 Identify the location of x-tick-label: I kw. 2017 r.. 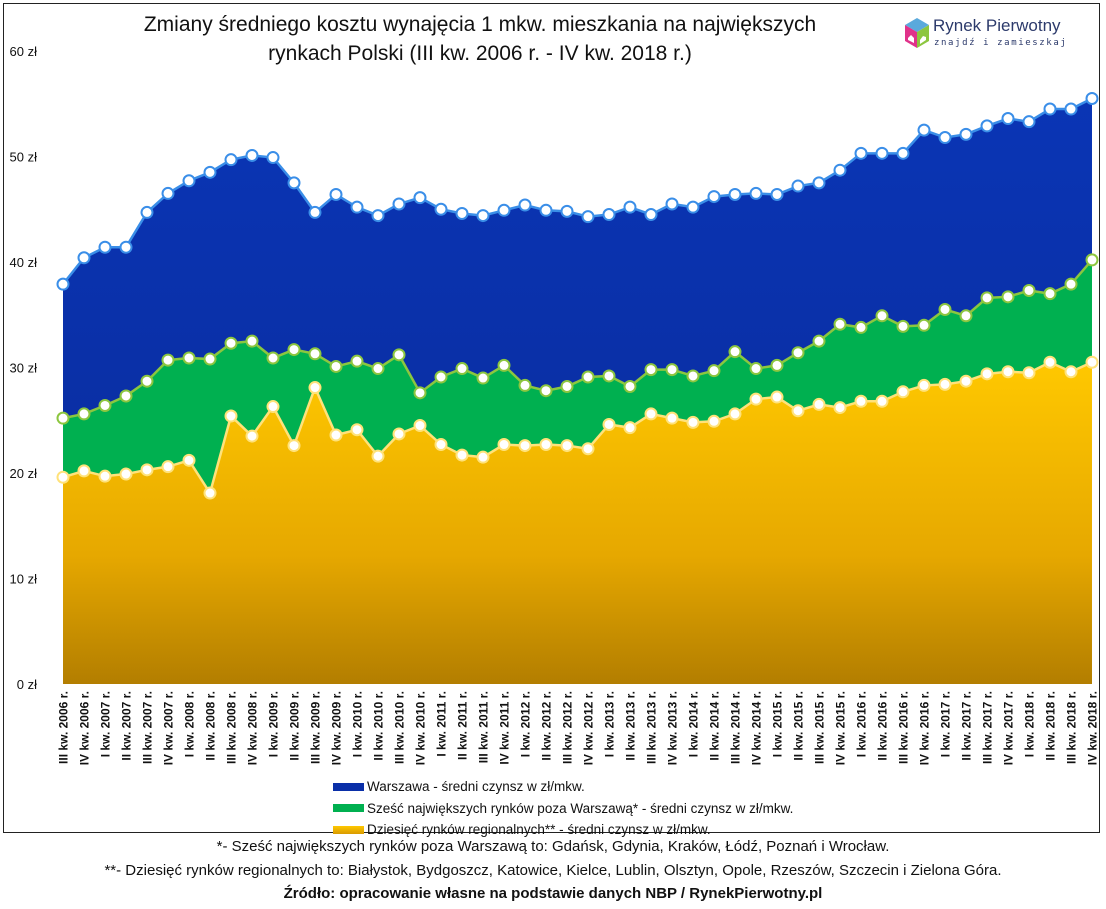
(946, 724).